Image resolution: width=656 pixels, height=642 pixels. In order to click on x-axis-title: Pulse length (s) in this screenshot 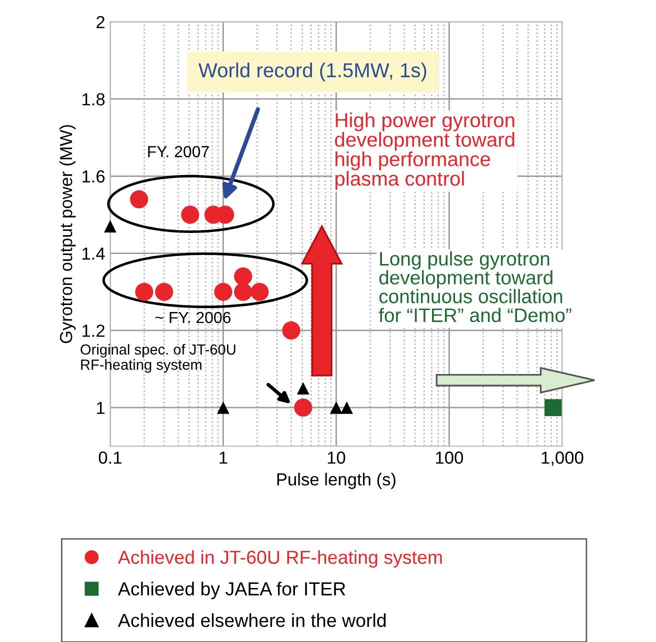, I will do `click(336, 480)`.